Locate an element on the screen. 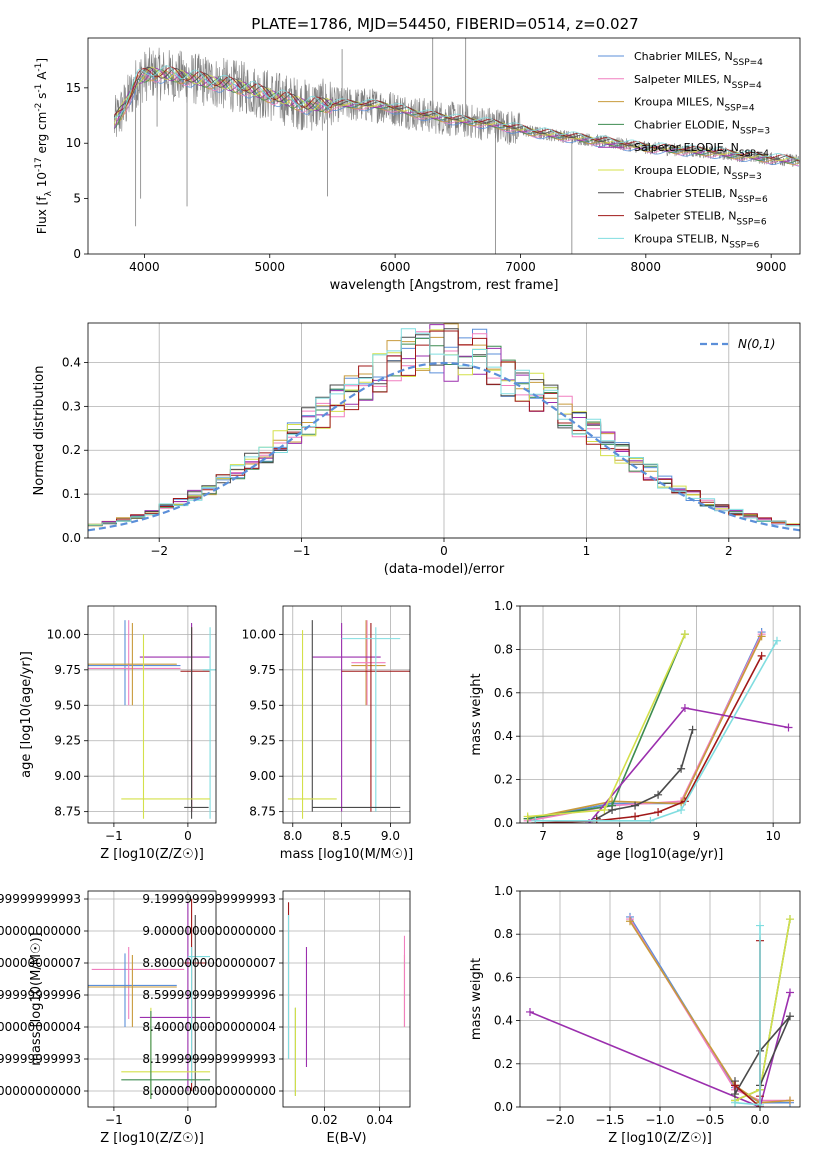  label-part: mass [log10(M/M☉)] is located at coordinates (346, 854).